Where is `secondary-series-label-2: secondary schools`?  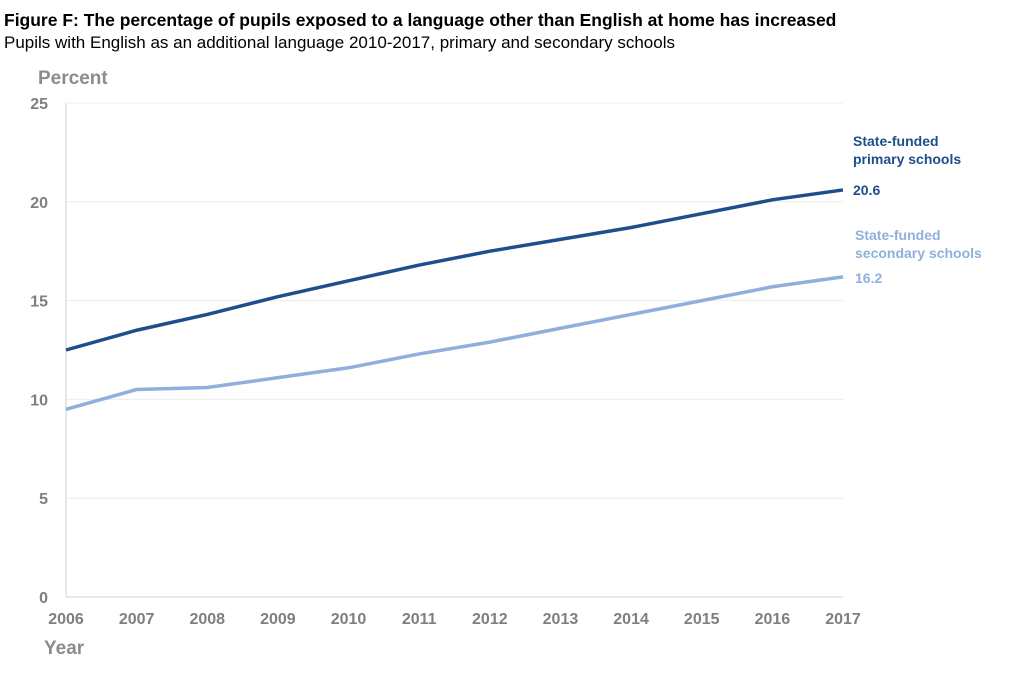
secondary-series-label-2: secondary schools is located at coordinates (918, 253).